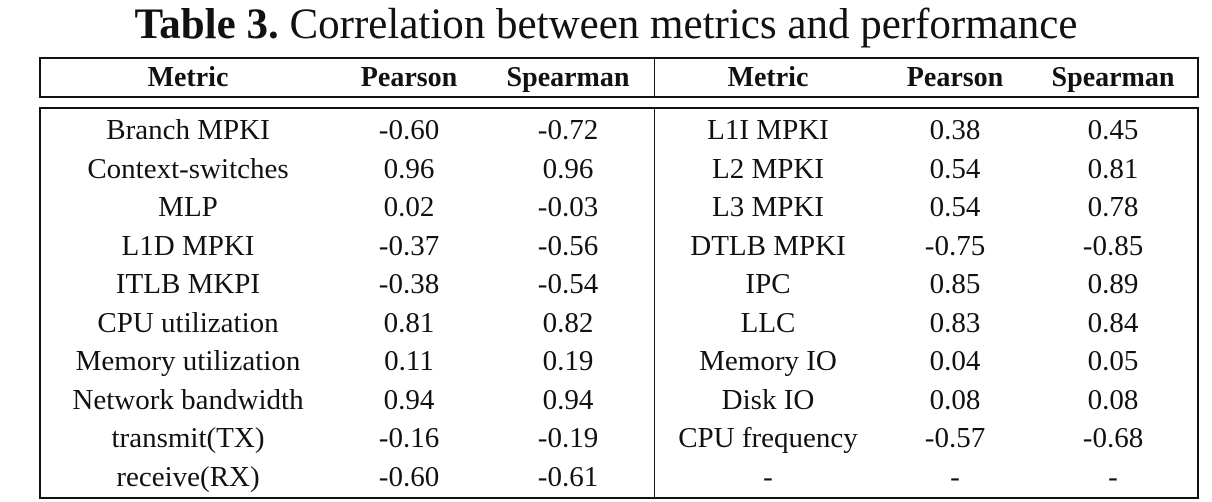  I want to click on cell-metric-left: Memory utilization, so click(188, 361).